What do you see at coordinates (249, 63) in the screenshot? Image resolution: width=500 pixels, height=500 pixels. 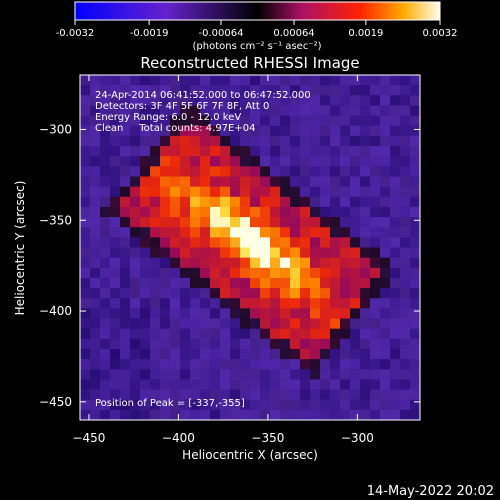 I see `chart-title: Reconstructed RHESSI Image` at bounding box center [249, 63].